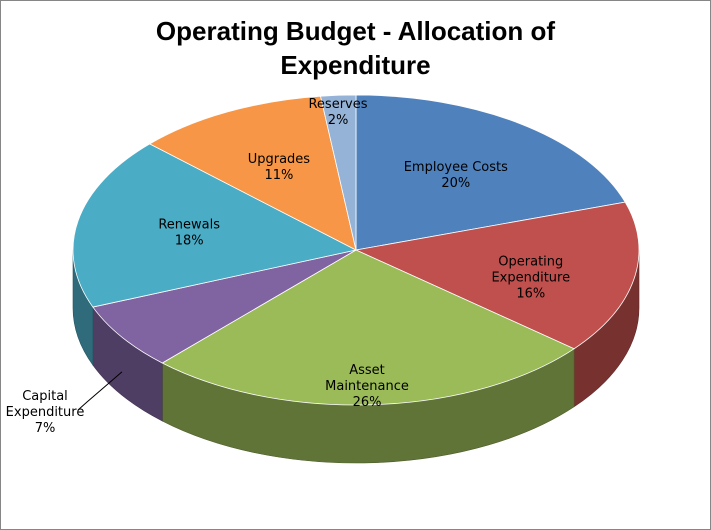 The width and height of the screenshot is (711, 530). Describe the element at coordinates (355, 31) in the screenshot. I see `chart-title-line-1: Operating Budget - Allocation of` at that location.